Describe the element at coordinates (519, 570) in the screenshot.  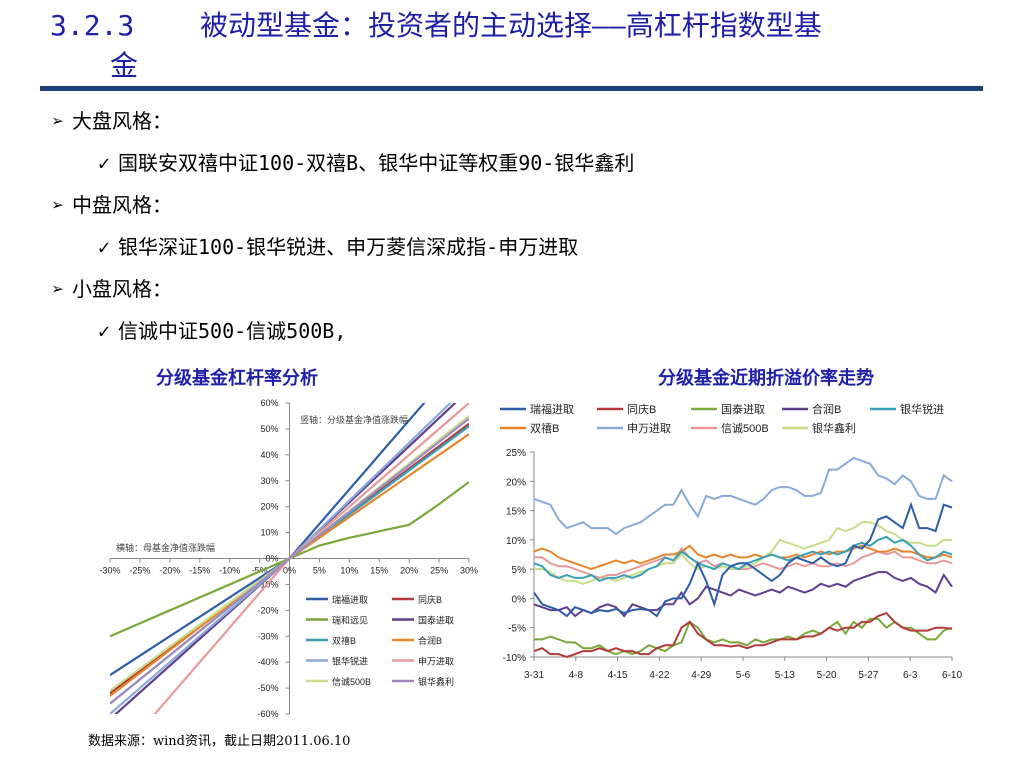
I see `y-tick-label: 5%` at that location.